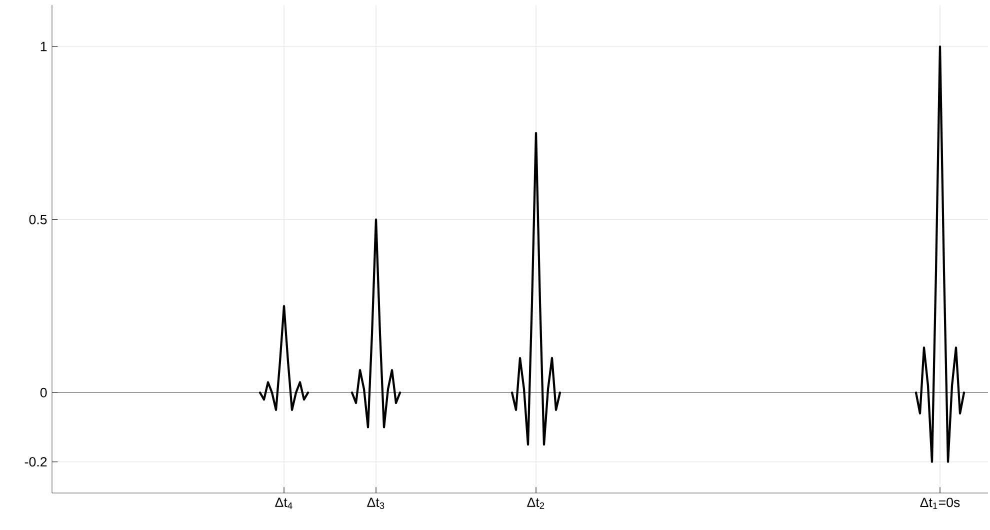 Image resolution: width=990 pixels, height=530 pixels. What do you see at coordinates (375, 503) in the screenshot?
I see `x-tick-label: Δt$_{3}$` at bounding box center [375, 503].